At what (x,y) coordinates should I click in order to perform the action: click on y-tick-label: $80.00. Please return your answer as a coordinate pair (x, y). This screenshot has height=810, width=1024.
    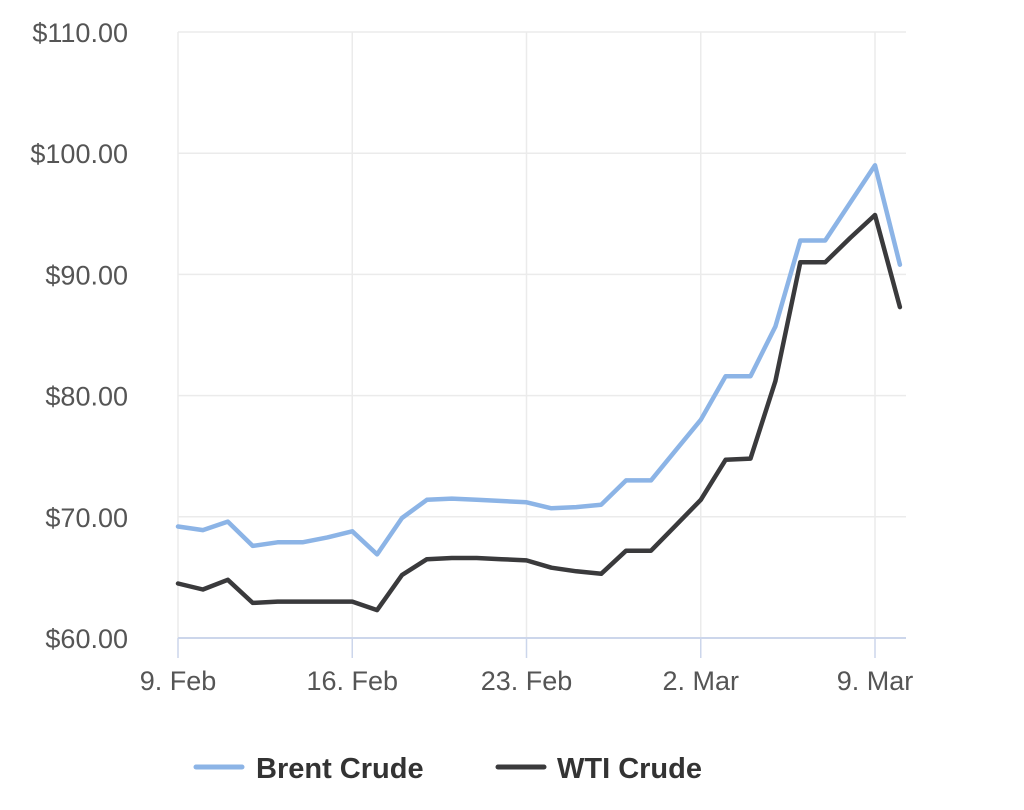
    Looking at the image, I should click on (86, 397).